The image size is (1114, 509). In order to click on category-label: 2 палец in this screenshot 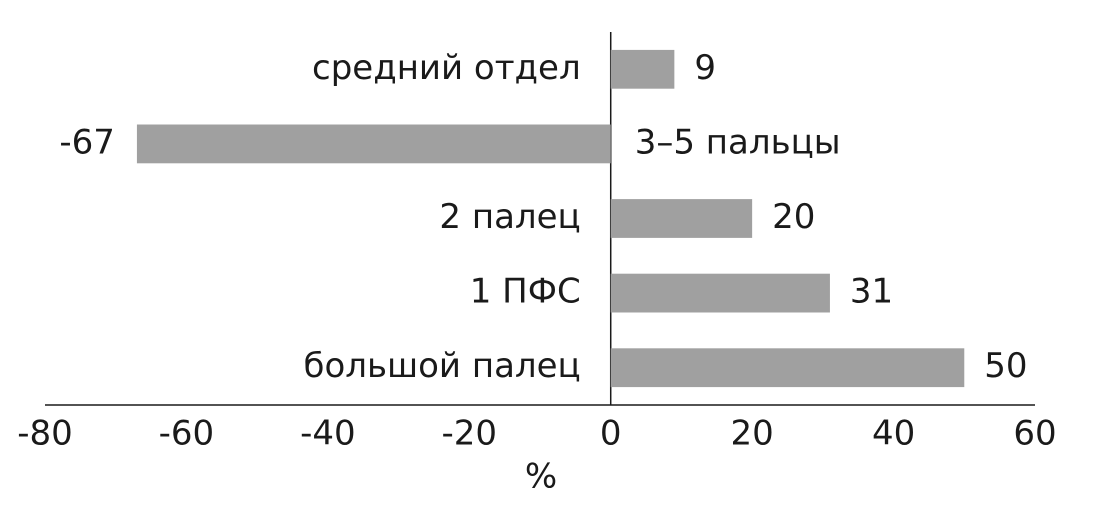, I will do `click(509, 217)`.